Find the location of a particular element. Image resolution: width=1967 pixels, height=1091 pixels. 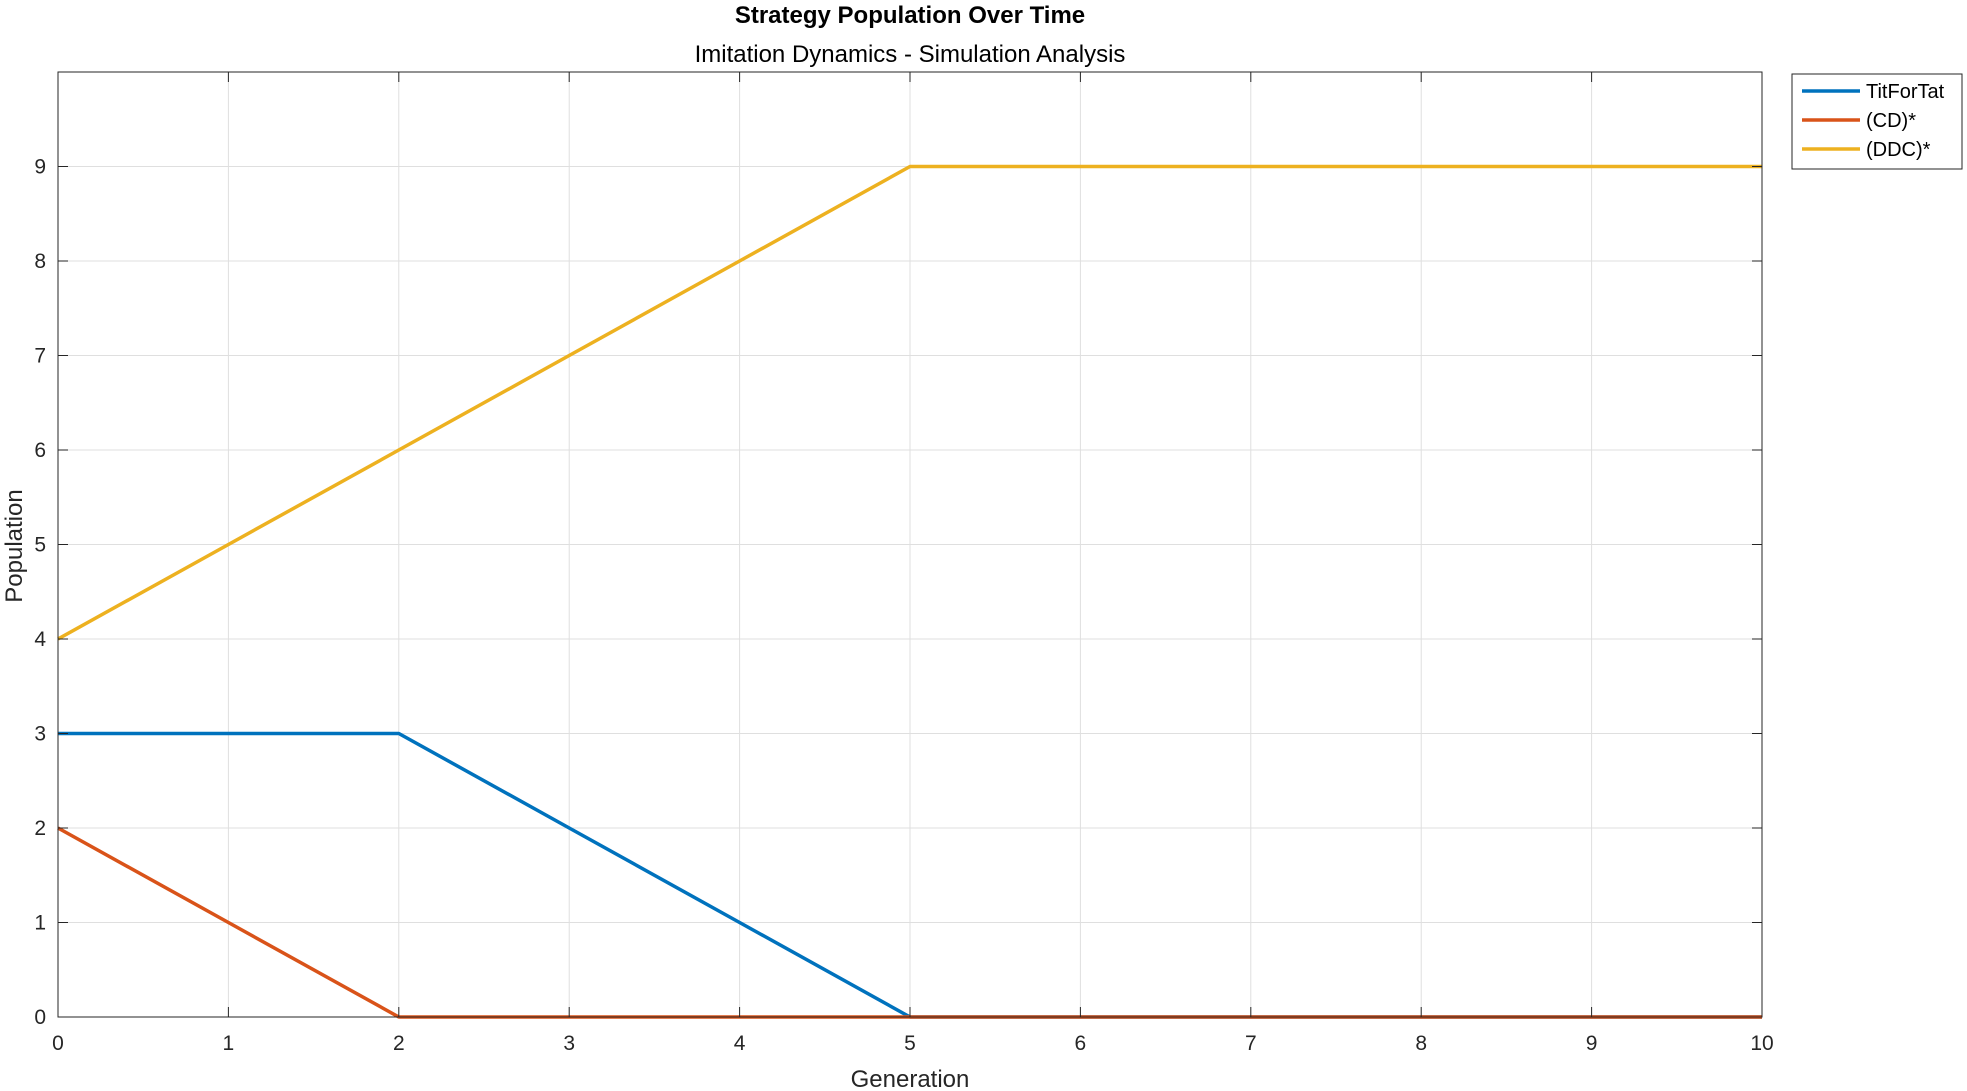

chart-subtitle: Imitation Dynamics - Simulation Analysis is located at coordinates (910, 54).